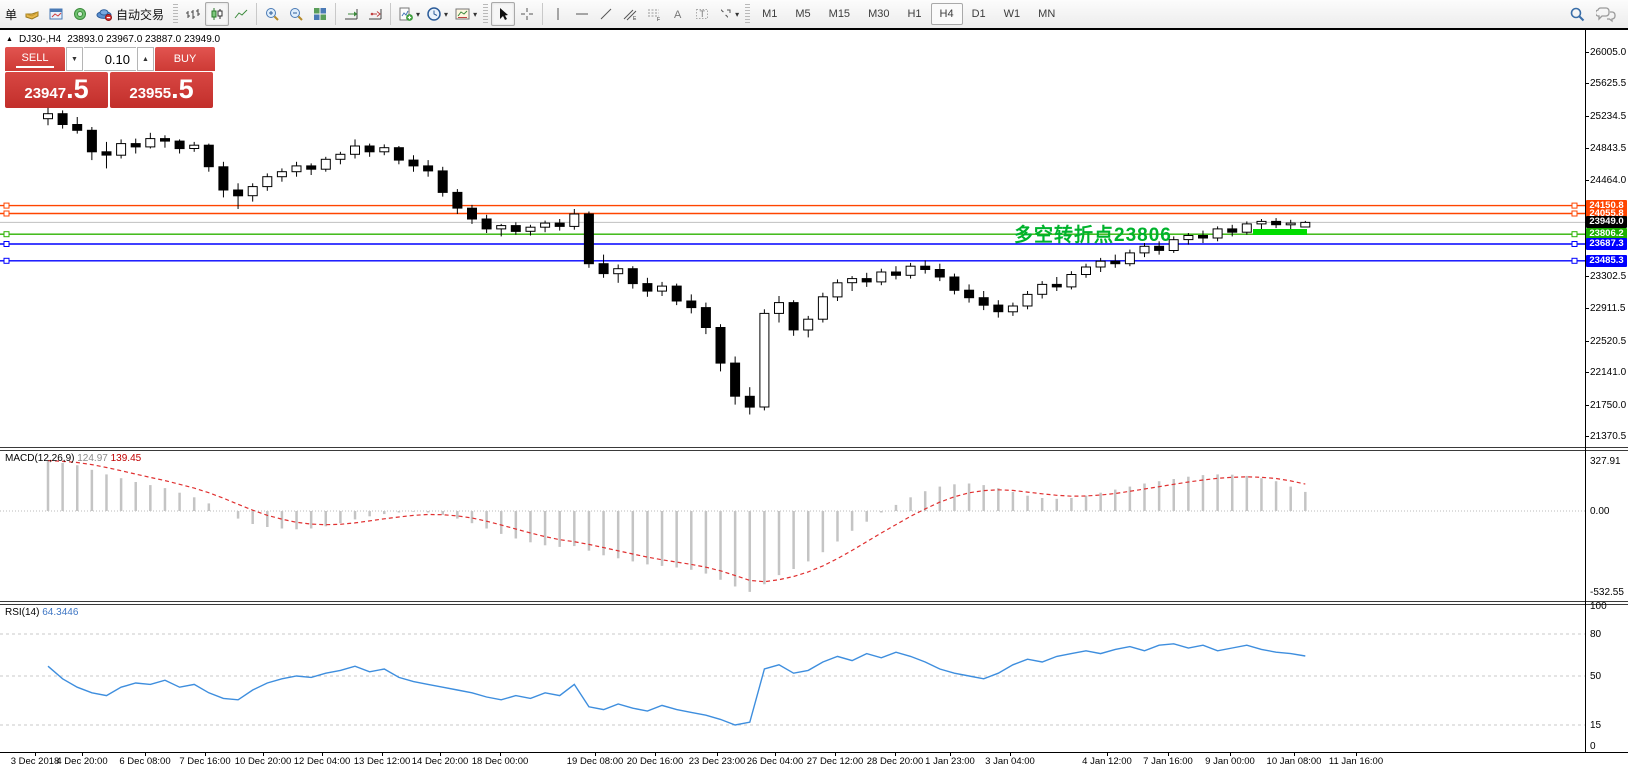  Describe the element at coordinates (77, 89) in the screenshot. I see `sell-price-frac: .5` at that location.